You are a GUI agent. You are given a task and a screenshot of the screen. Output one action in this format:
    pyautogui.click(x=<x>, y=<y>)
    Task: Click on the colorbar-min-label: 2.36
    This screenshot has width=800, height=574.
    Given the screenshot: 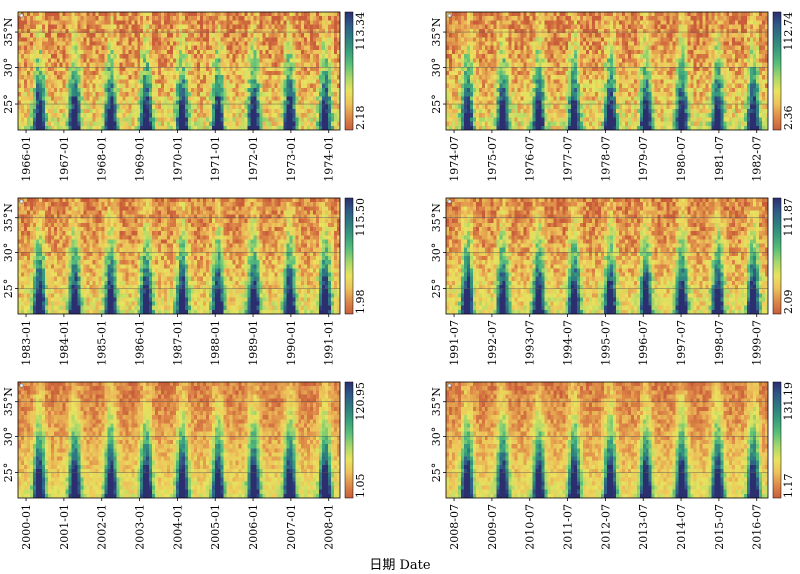 What is the action you would take?
    pyautogui.click(x=788, y=118)
    